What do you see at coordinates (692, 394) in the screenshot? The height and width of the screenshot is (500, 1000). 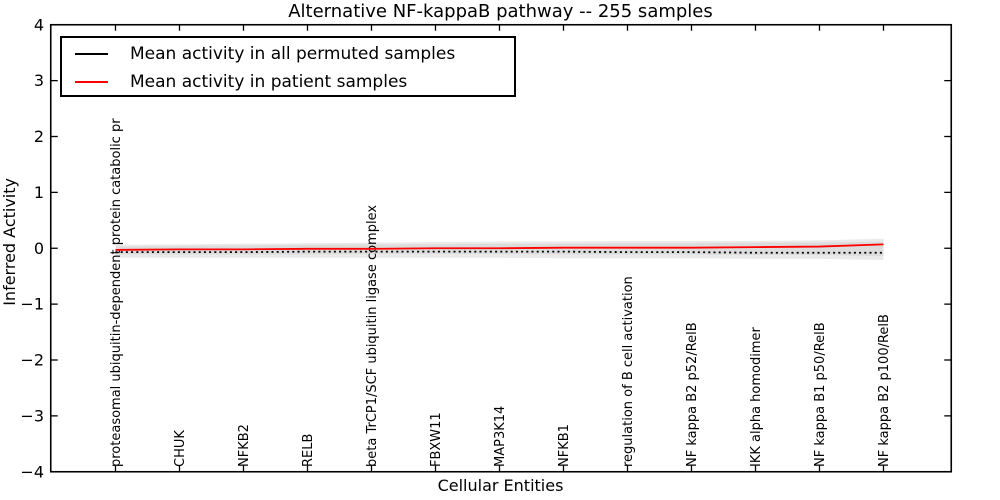 I see `x-tick-label: NF kappa B2 p52/RelB` at bounding box center [692, 394].